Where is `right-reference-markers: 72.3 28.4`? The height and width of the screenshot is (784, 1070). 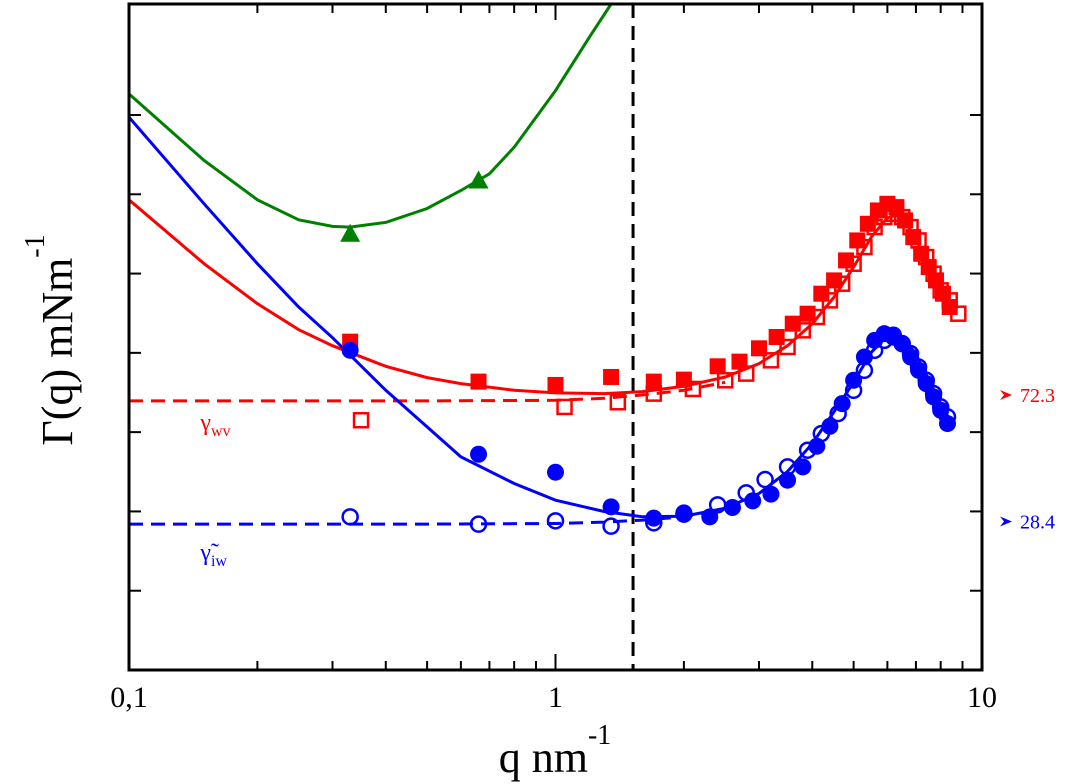
right-reference-markers: 72.3 28.4 is located at coordinates (1027, 459).